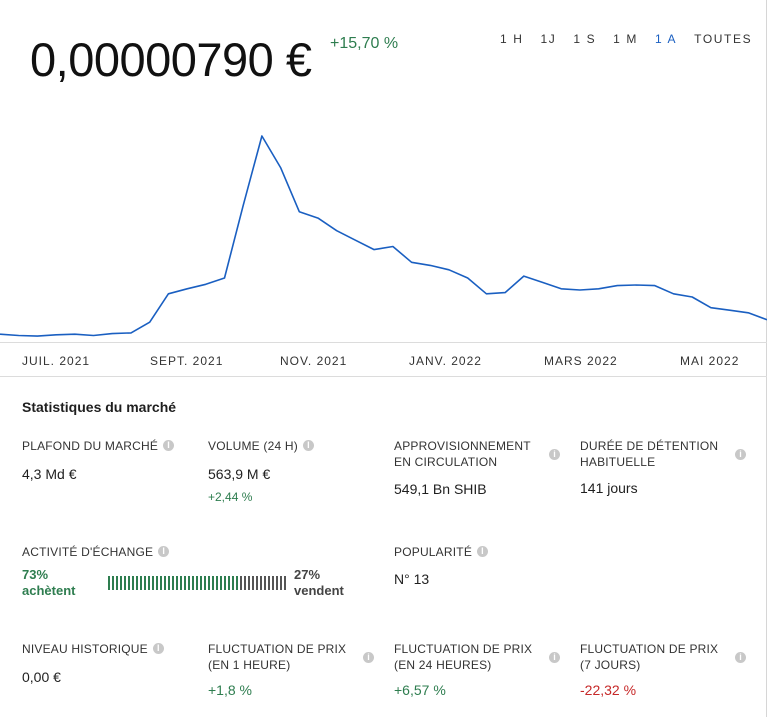  I want to click on market-cap-value: 4,3 Md €, so click(49, 474).